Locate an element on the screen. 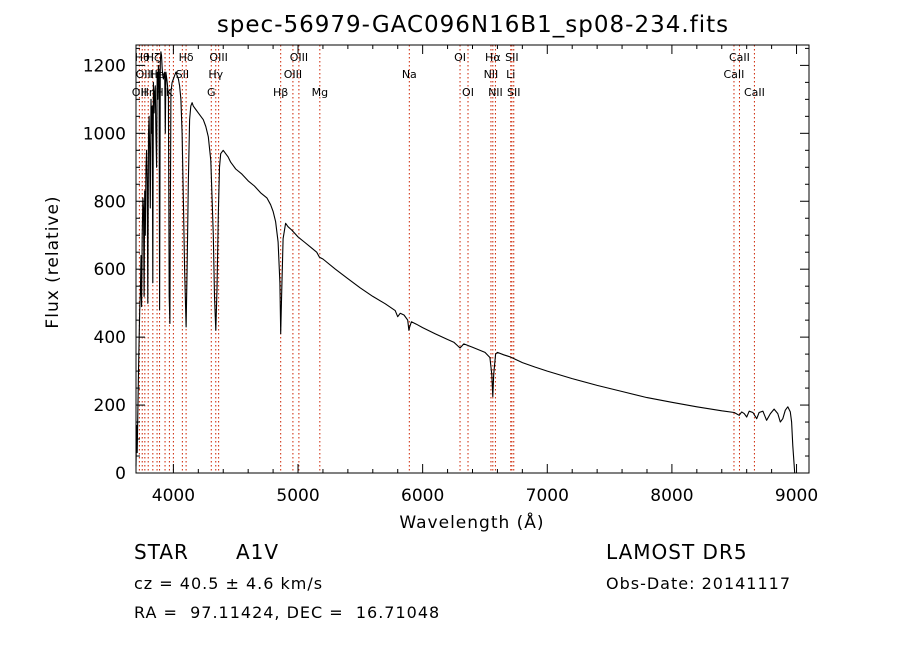 Image resolution: width=900 pixels, height=649 pixels. line-marker-label: Hη is located at coordinates (148, 92).